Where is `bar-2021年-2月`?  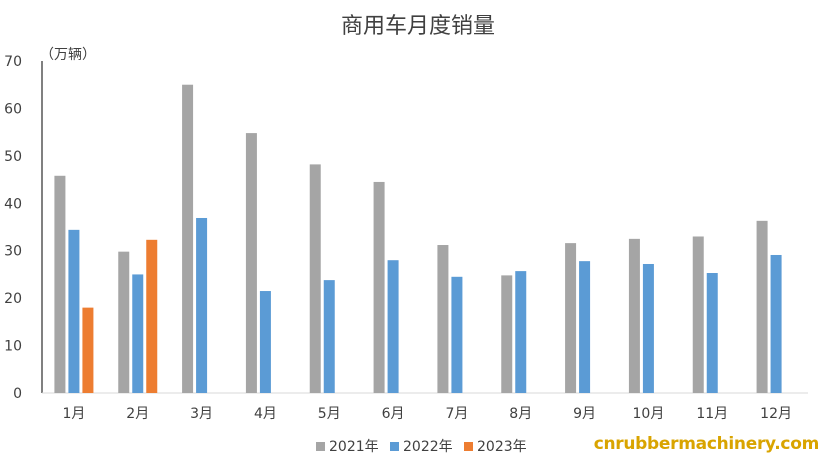
bar-2021年-2月 is located at coordinates (124, 322).